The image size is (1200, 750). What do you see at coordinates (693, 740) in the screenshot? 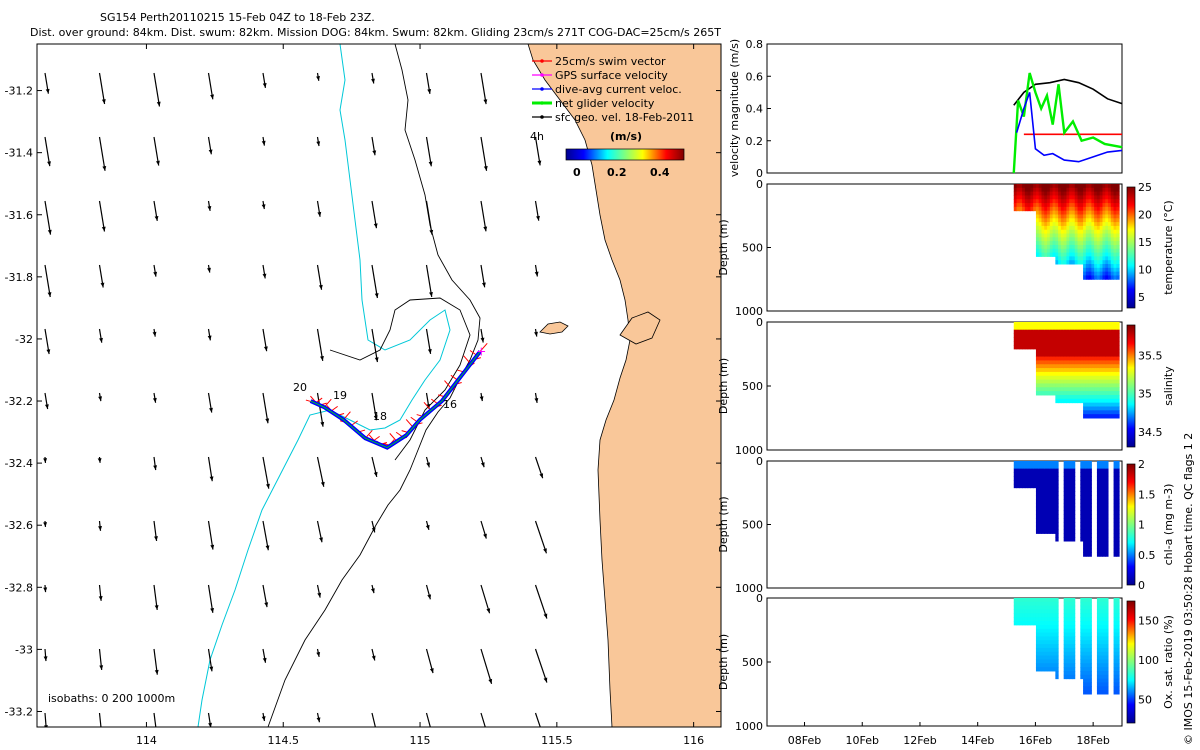
I see `map-xtick-label: 116` at bounding box center [693, 740].